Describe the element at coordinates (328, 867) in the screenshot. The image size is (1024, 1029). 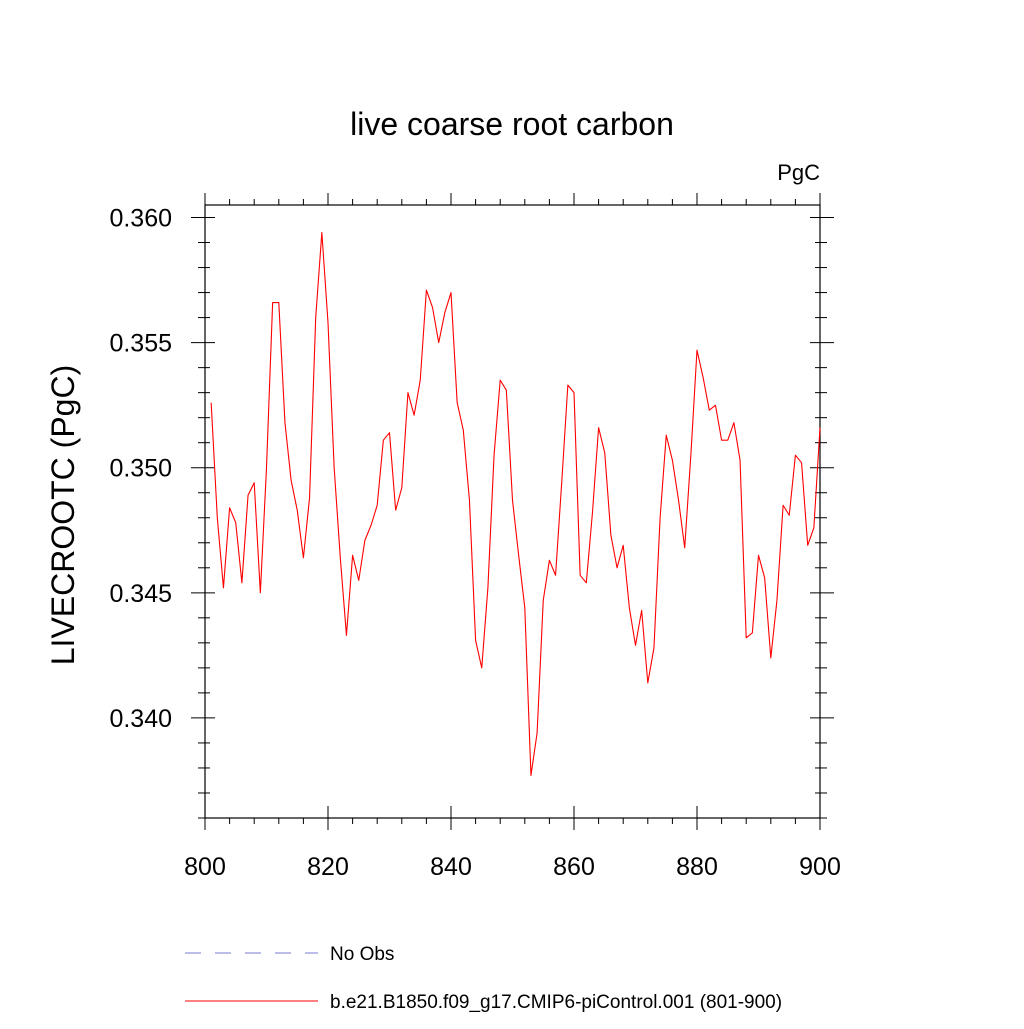
I see `x-tick-label: 820` at that location.